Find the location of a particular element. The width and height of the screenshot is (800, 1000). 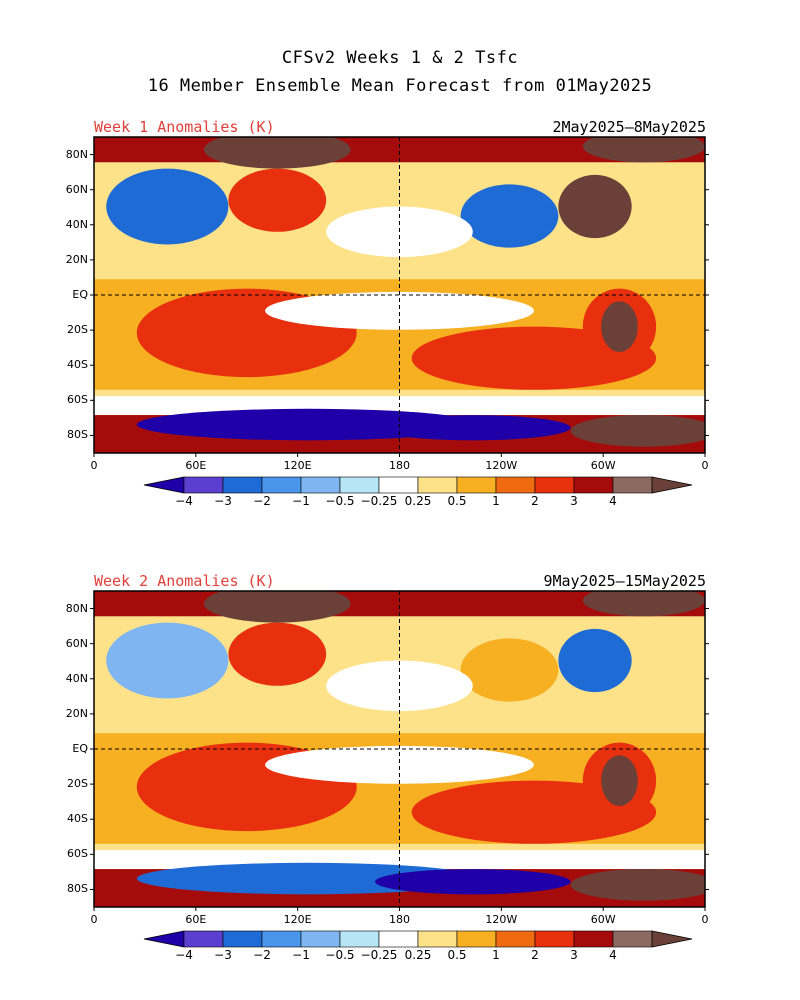

figure-title-line-1: CFSv2 Weeks 1 & 2 Tsfc is located at coordinates (400, 58).